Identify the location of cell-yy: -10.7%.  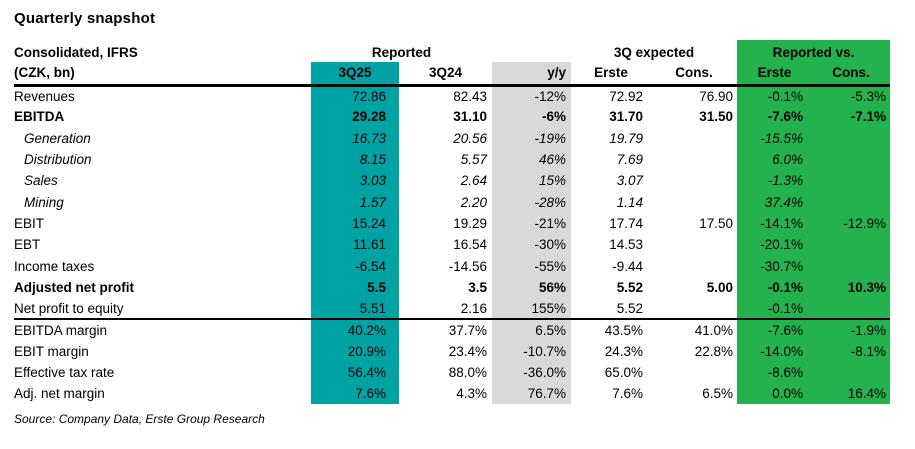
(532, 351).